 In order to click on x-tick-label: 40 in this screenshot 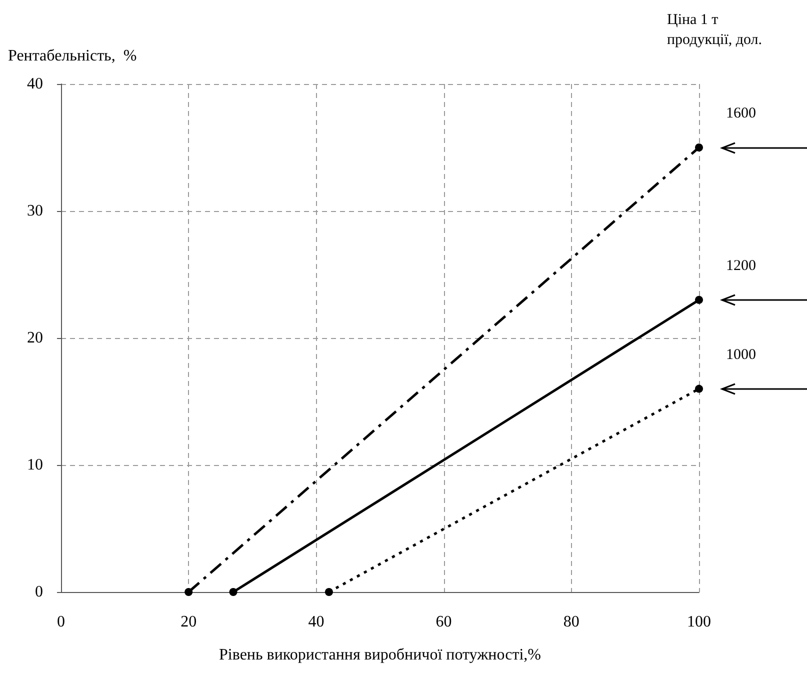, I will do `click(316, 622)`.